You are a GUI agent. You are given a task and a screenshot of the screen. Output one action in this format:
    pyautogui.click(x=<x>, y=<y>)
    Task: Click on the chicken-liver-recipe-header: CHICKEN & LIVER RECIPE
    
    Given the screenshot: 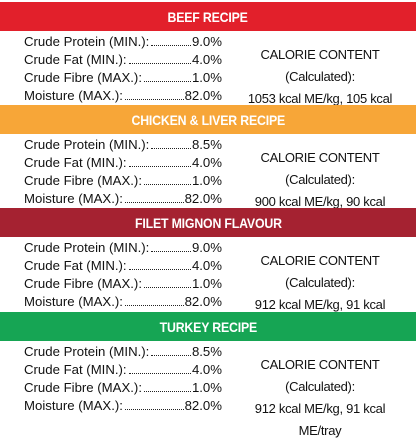 What is the action you would take?
    pyautogui.click(x=208, y=119)
    